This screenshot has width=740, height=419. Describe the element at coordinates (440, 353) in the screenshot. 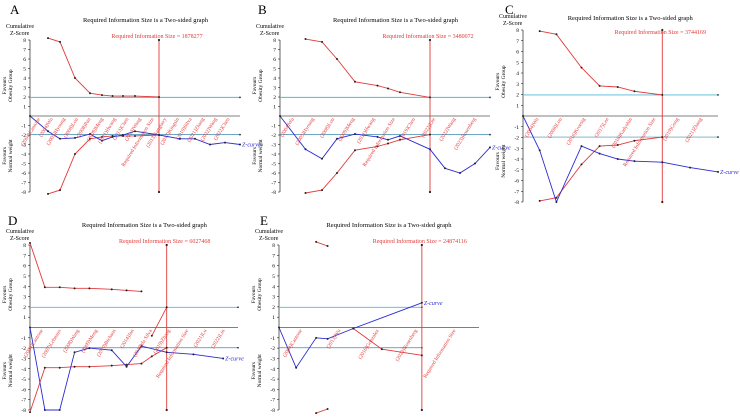

I see `study-label: Required Information Size` at that location.